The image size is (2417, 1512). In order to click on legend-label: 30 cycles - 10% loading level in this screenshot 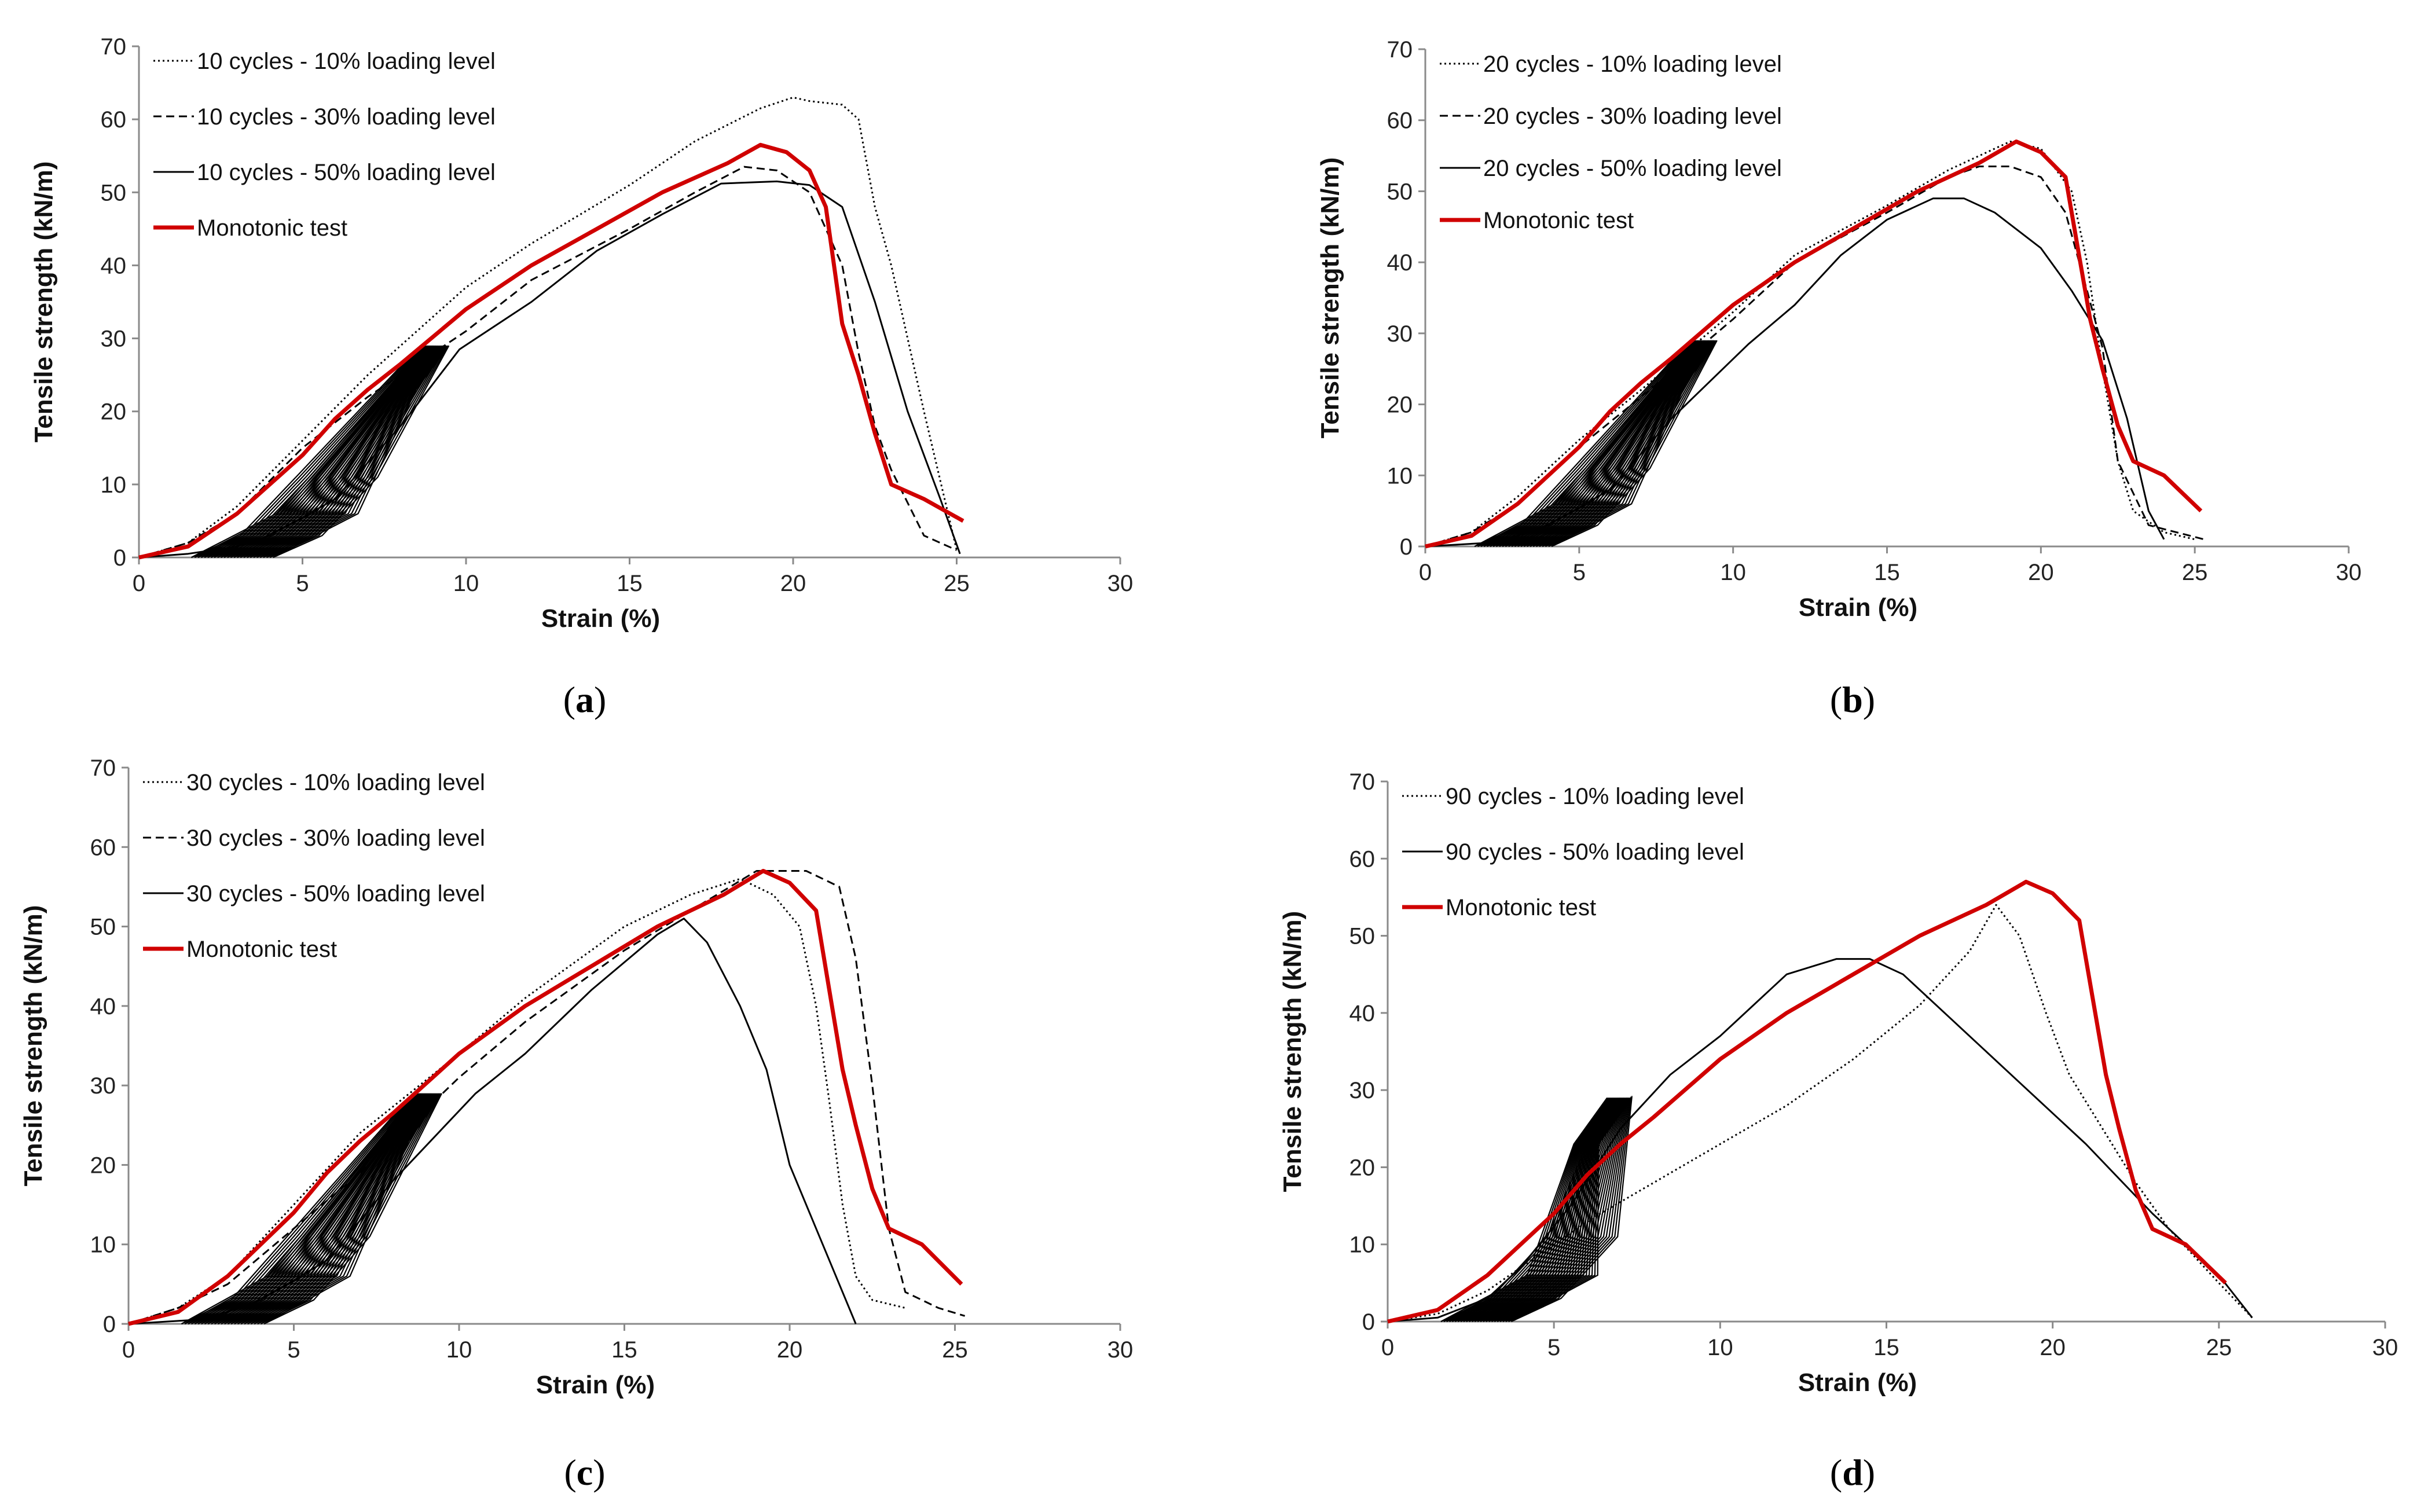, I will do `click(335, 782)`.